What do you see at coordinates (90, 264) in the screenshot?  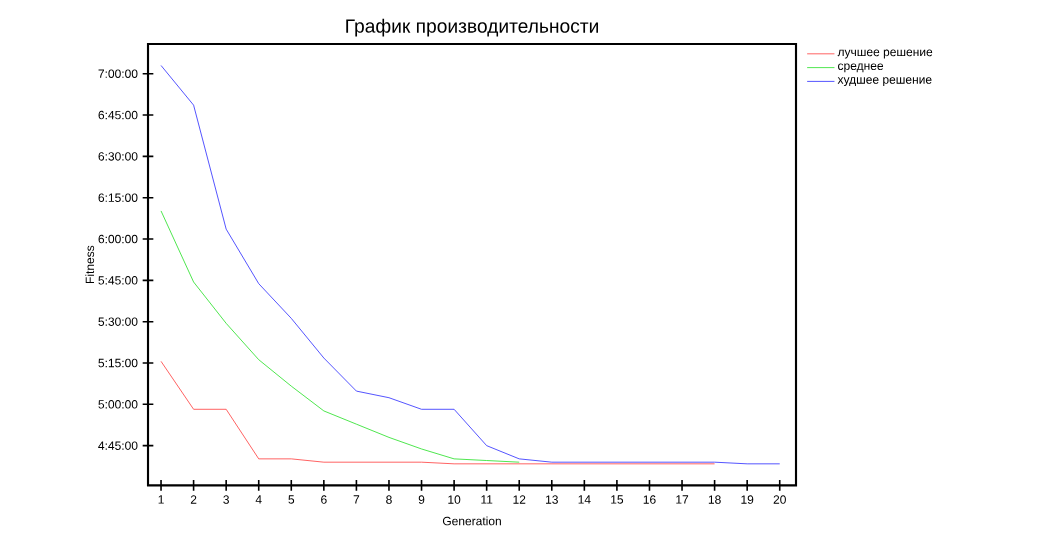 I see `y-axis-title: Fitness` at bounding box center [90, 264].